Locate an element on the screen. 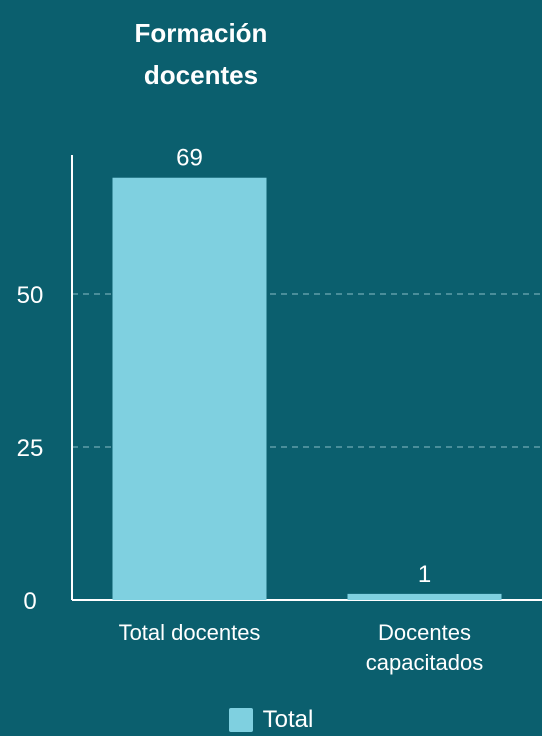  x-tick-label: Total docentes is located at coordinates (190, 632).